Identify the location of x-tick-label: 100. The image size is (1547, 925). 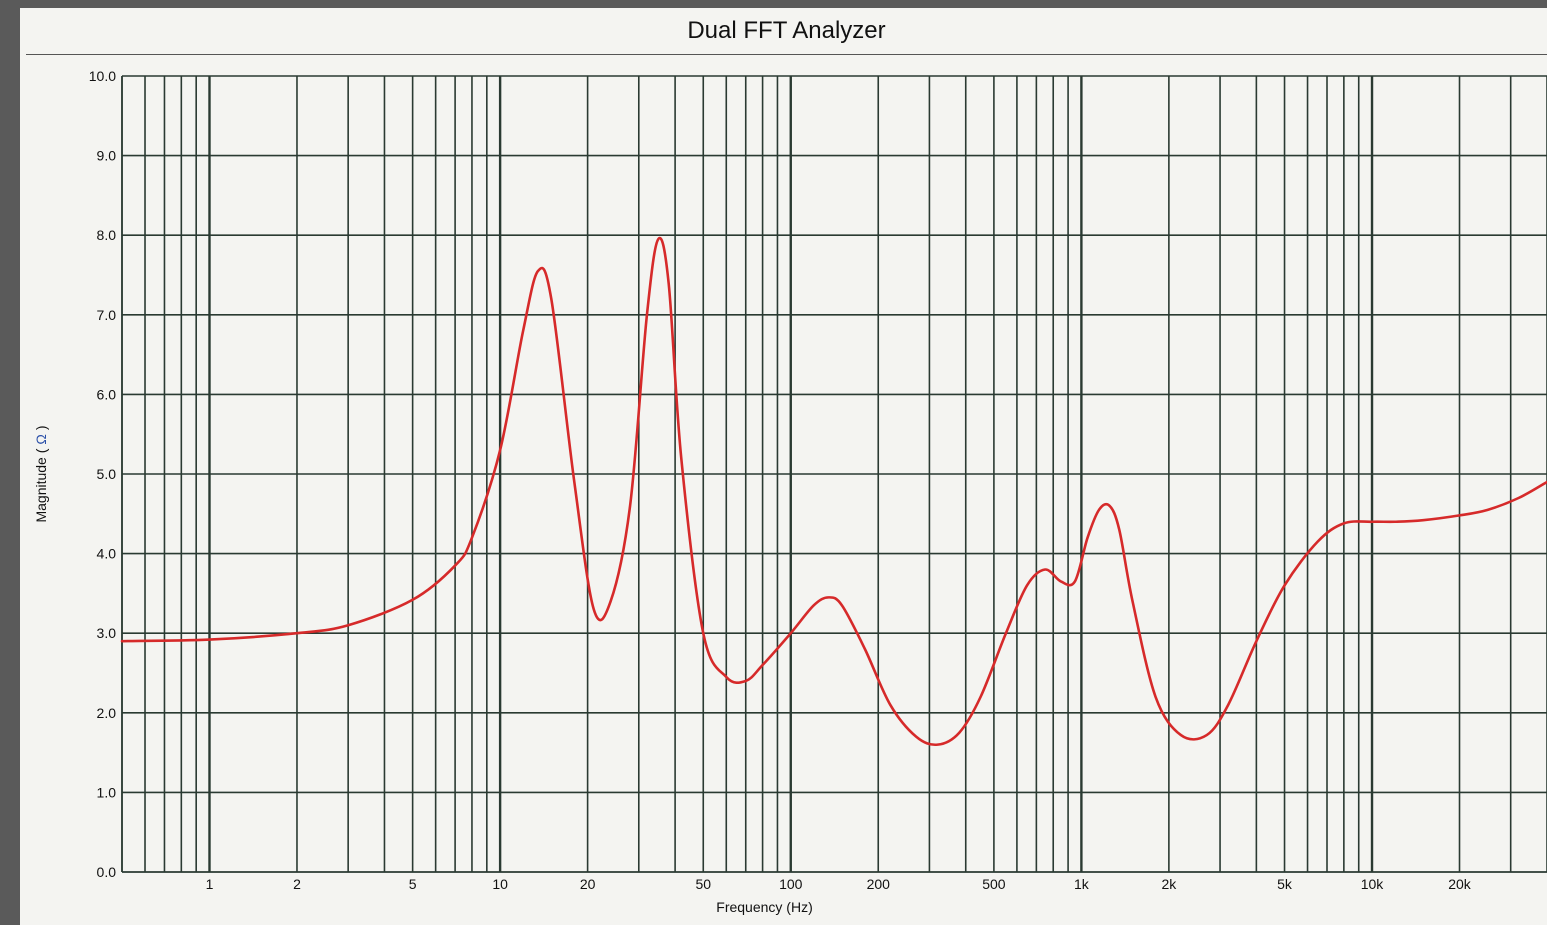
(791, 884).